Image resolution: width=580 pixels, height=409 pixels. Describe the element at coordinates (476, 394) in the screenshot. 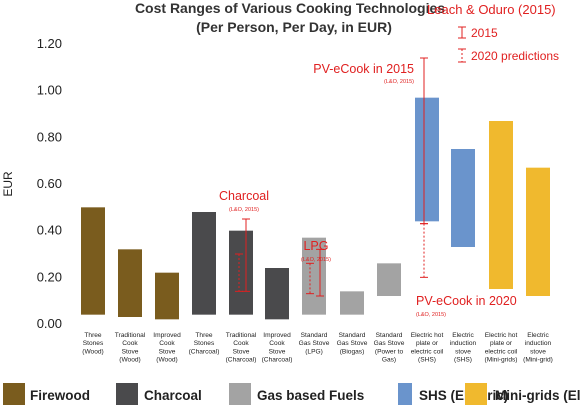

I see `legend-swatch-mini-grids-electric-` at that location.